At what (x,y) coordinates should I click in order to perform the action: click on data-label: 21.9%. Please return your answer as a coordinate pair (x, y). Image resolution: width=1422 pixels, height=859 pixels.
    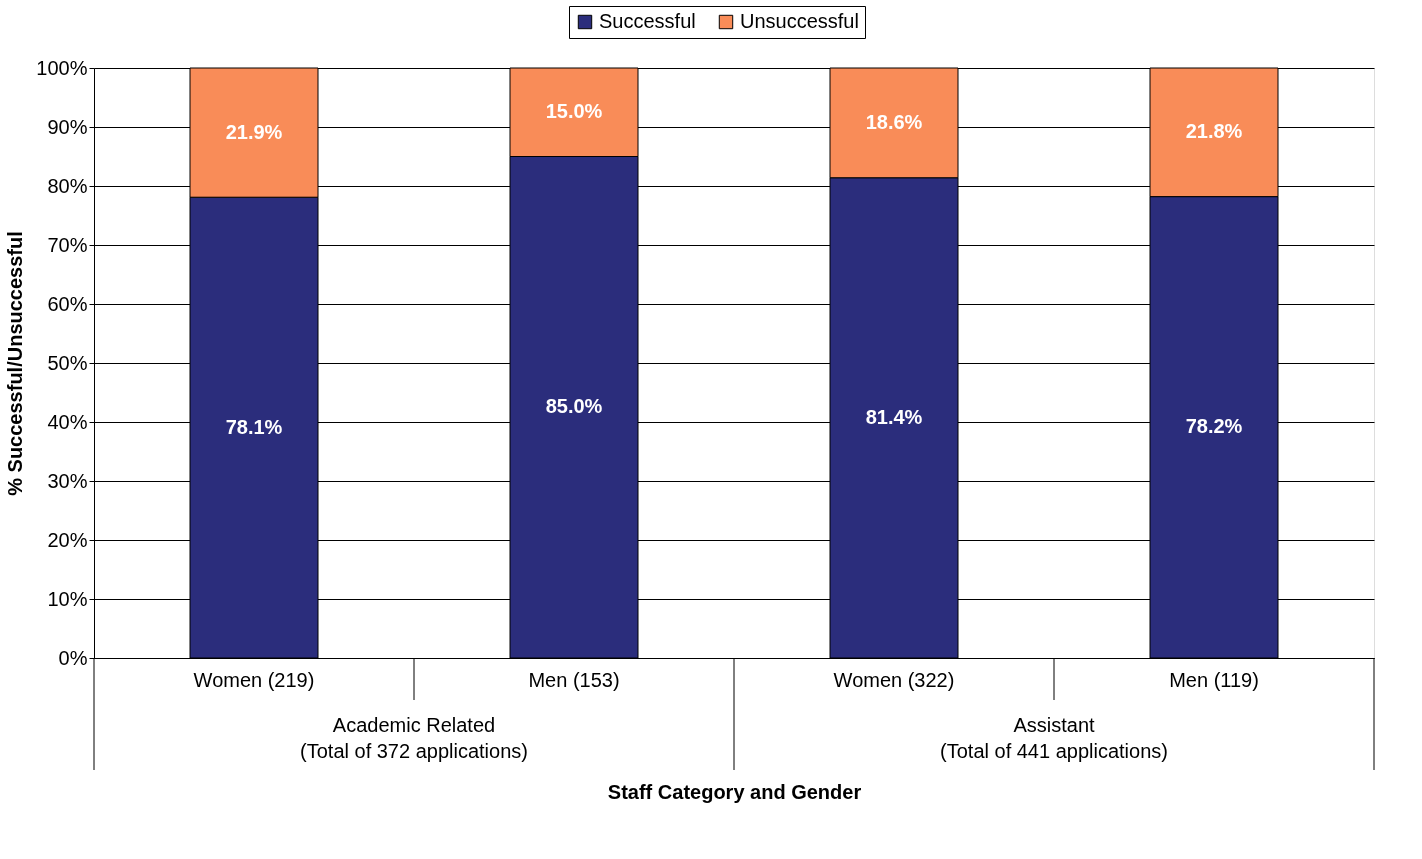
    Looking at the image, I should click on (254, 131).